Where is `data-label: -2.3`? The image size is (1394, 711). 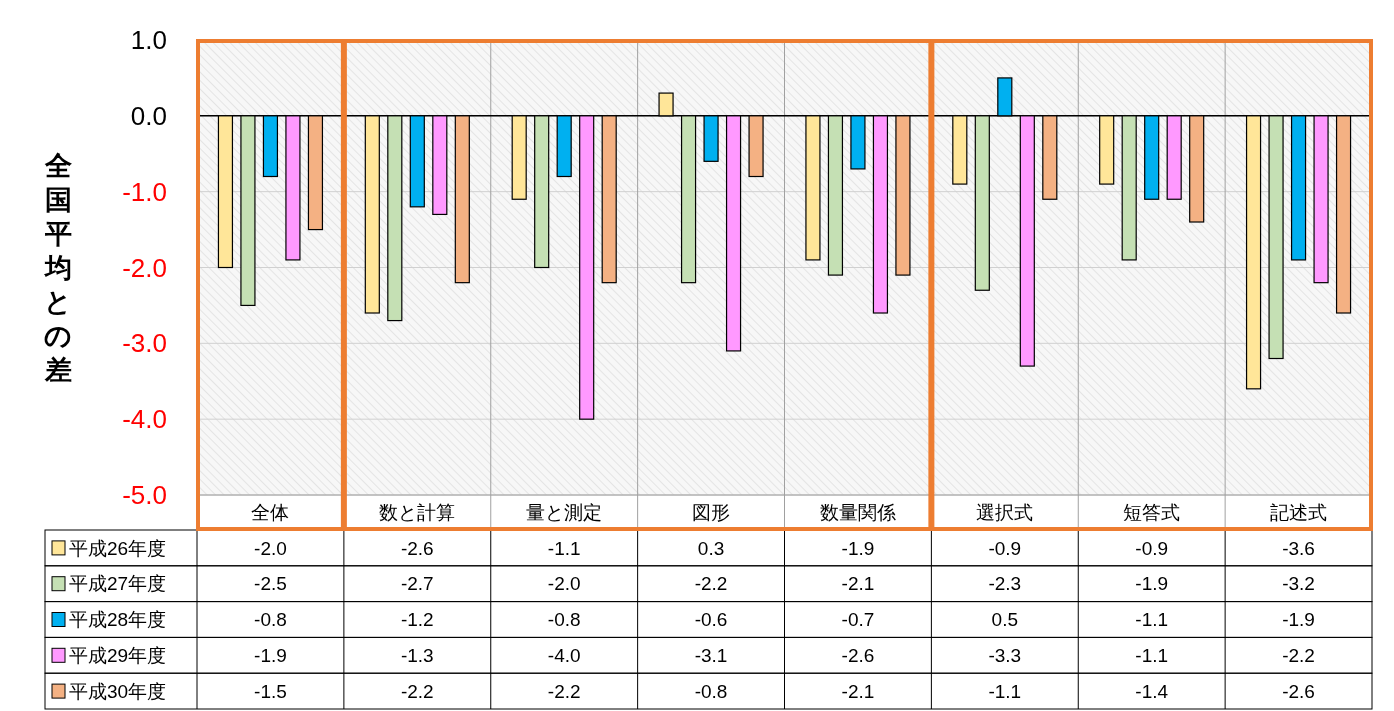
data-label: -2.3 is located at coordinates (1005, 584).